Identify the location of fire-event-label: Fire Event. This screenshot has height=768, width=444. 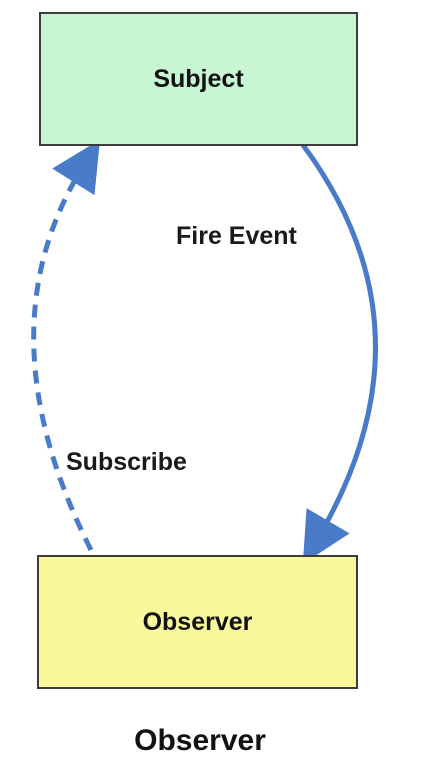
(236, 236).